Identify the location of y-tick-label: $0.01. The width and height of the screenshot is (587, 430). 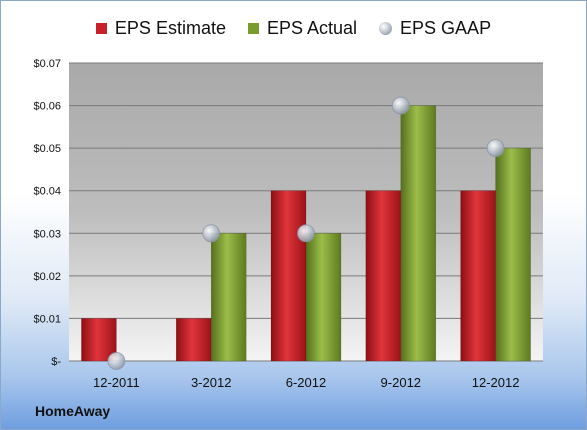
(47, 319).